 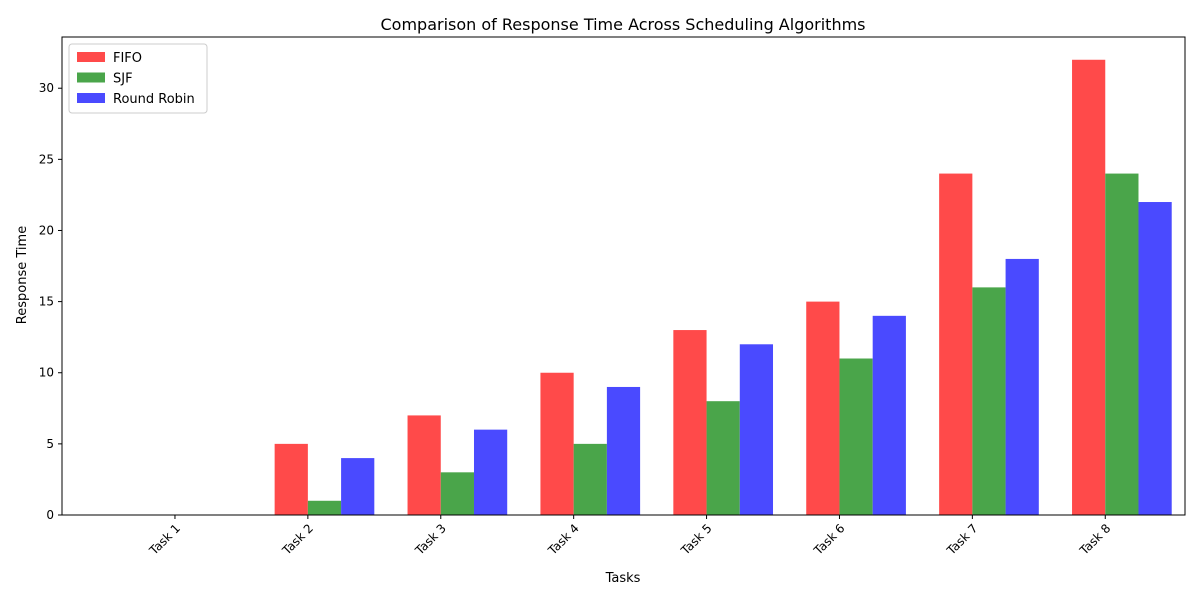 I want to click on y-tick-label: 10, so click(x=46, y=373).